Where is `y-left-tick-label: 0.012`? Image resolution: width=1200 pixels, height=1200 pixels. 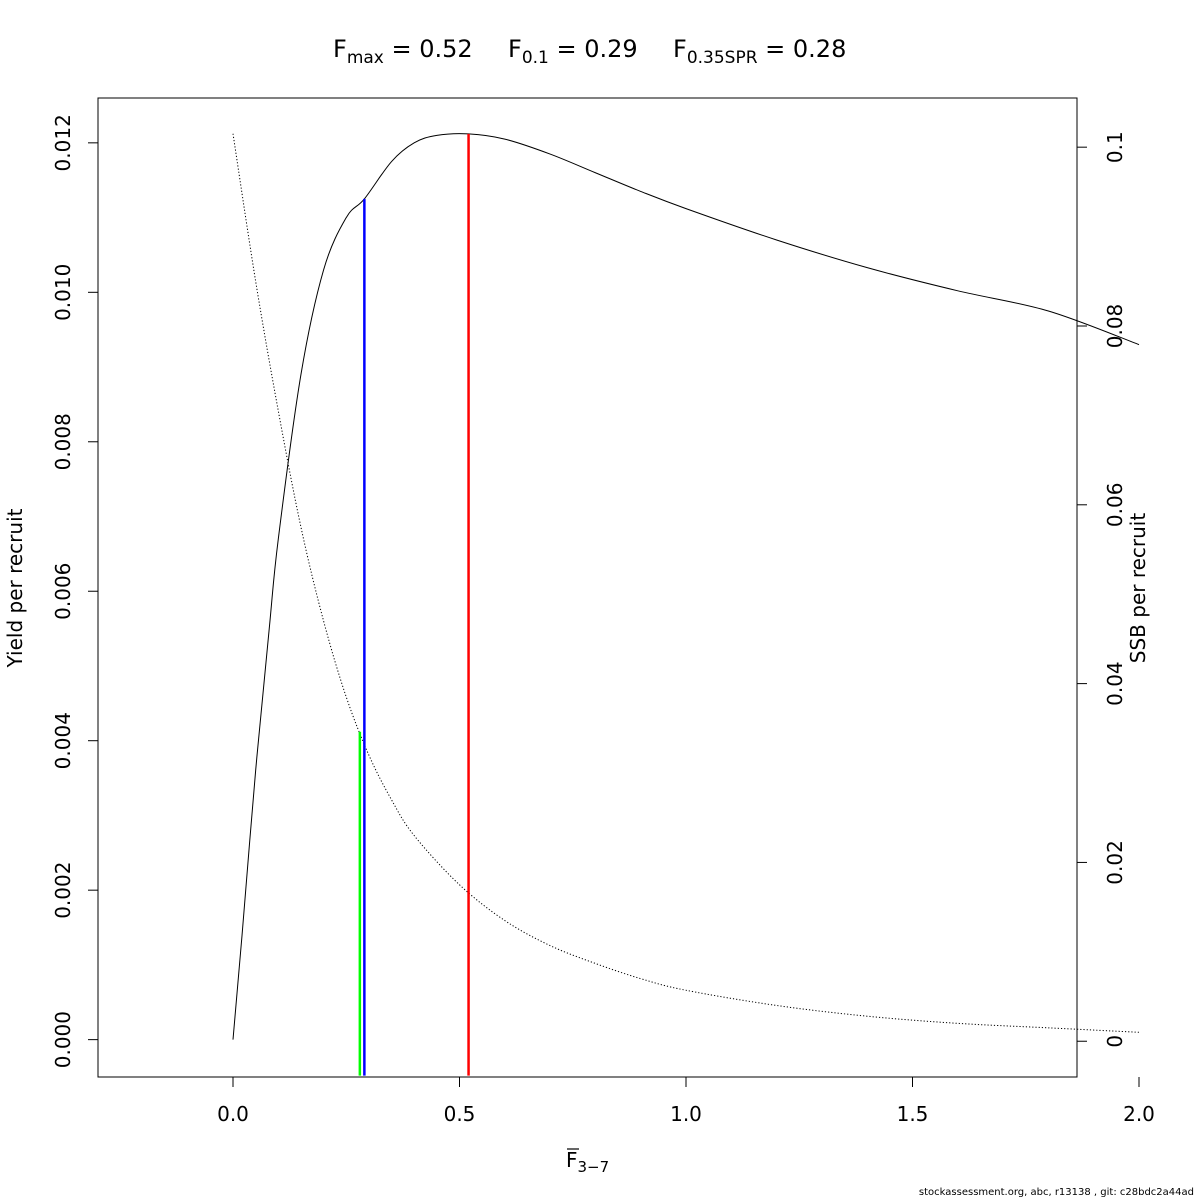
y-left-tick-label: 0.012 is located at coordinates (63, 142).